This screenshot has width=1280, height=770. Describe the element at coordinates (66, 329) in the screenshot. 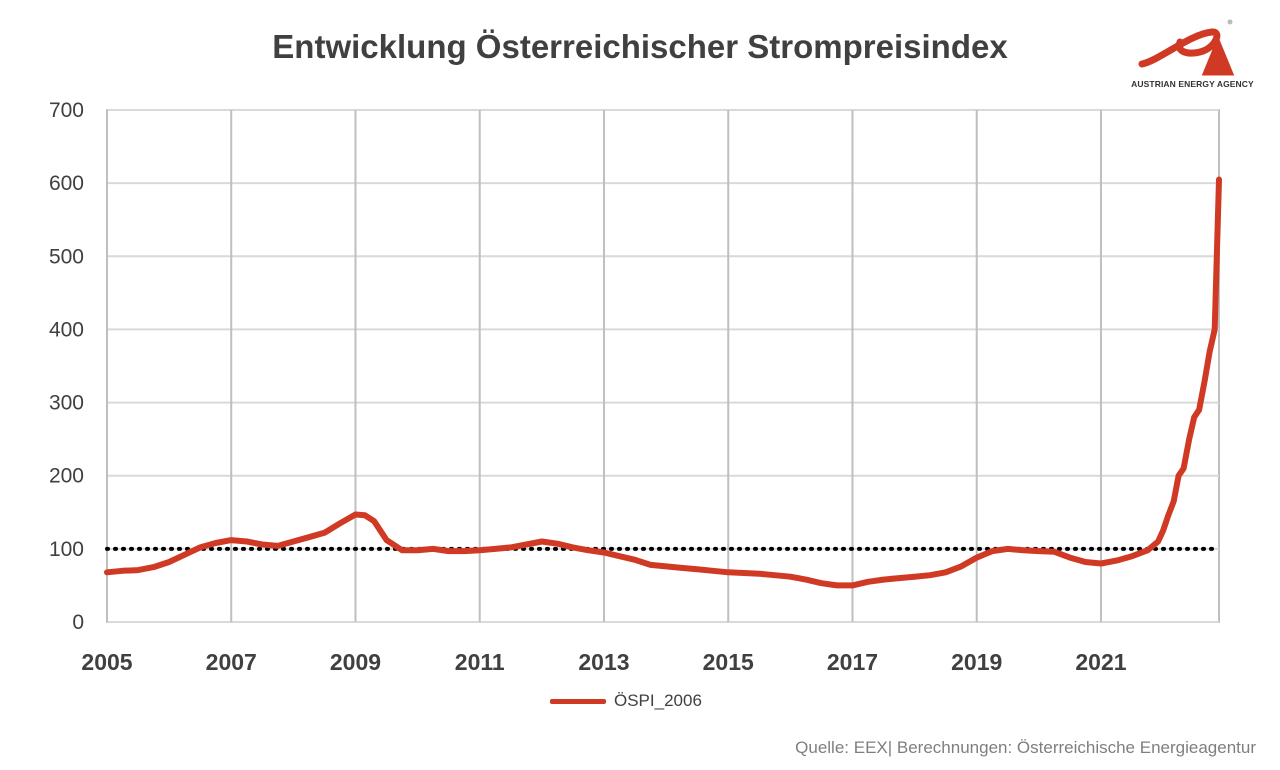

I see `y-tick-label: 400` at that location.